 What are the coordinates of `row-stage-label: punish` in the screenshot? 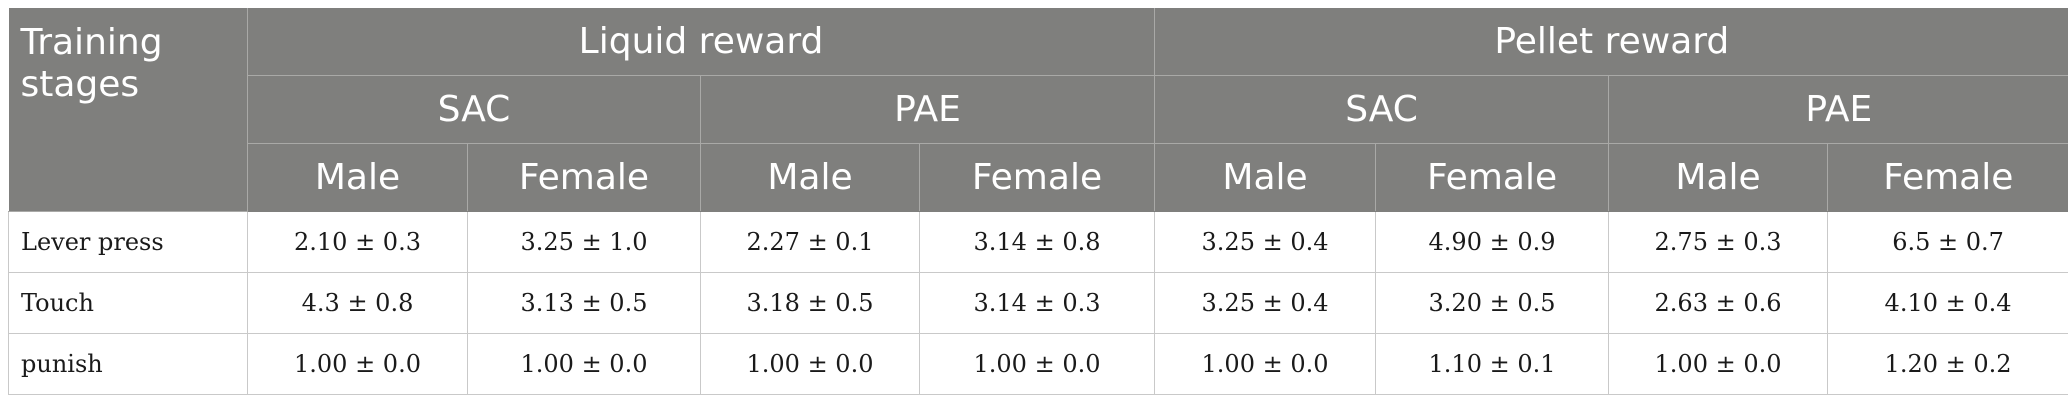 It's located at (128, 364).